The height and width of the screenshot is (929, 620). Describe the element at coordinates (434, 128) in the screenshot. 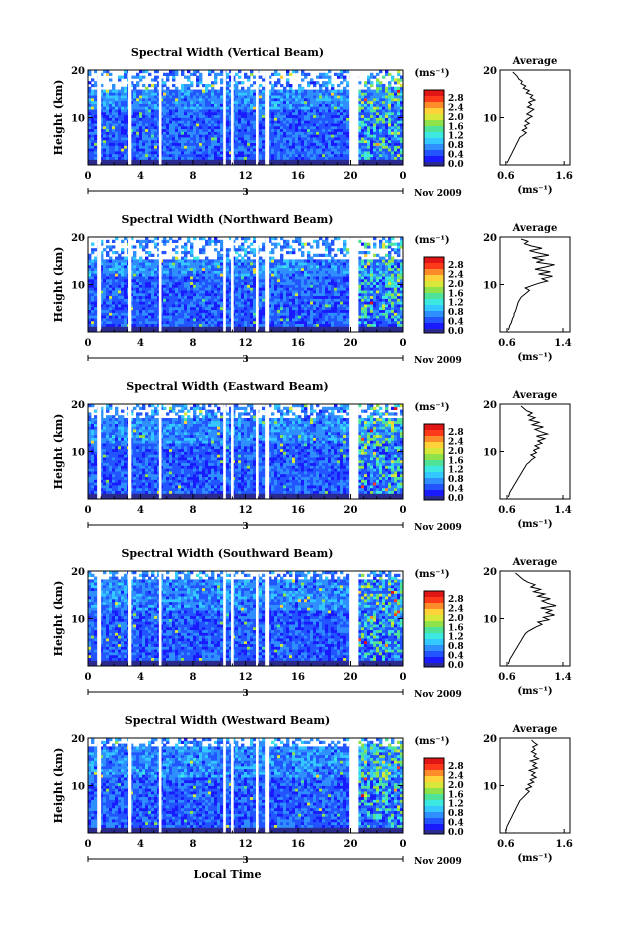

I see `colorbar-frame` at that location.